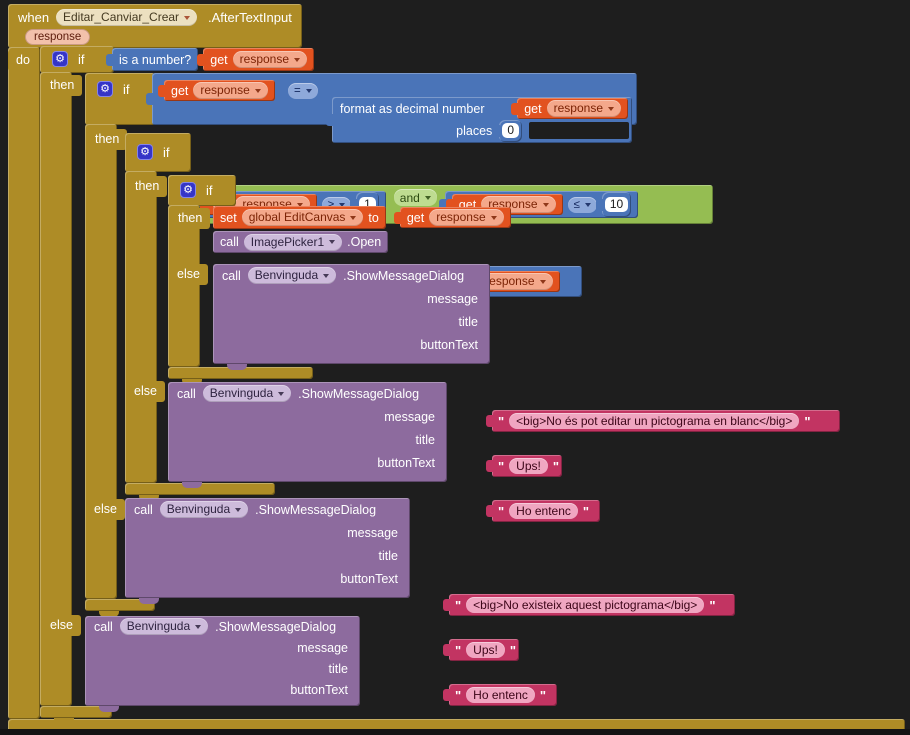 The height and width of the screenshot is (735, 910). What do you see at coordinates (415, 197) in the screenshot?
I see `and-dropdown: and` at bounding box center [415, 197].